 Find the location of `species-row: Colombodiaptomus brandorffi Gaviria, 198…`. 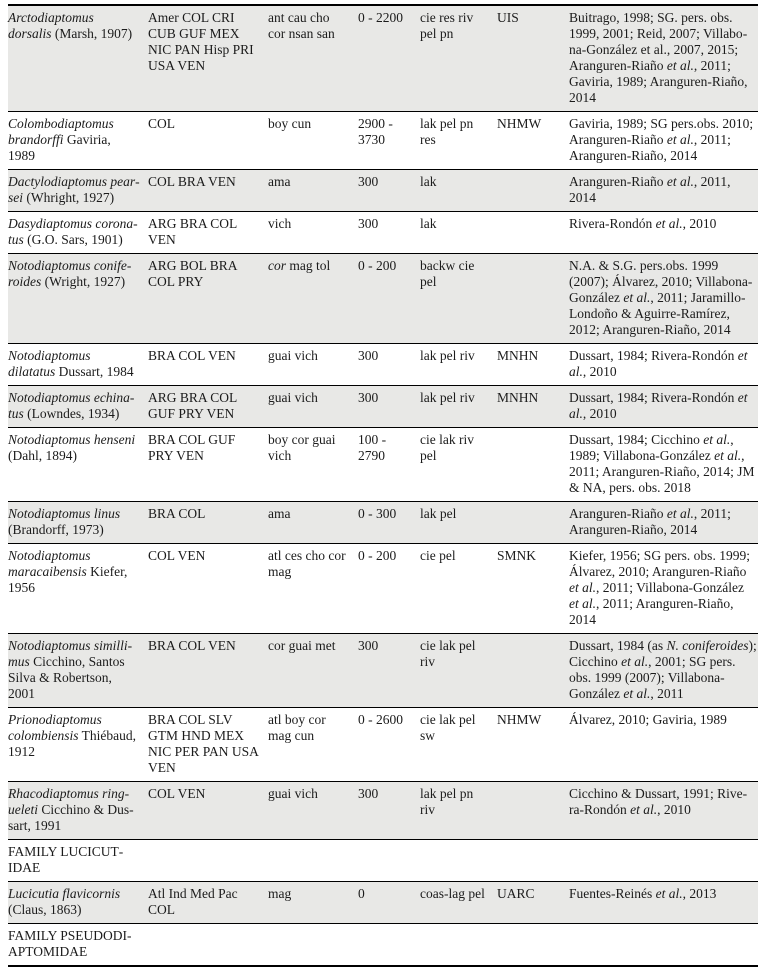

species-row: Colombodiaptomus brandorffi Gaviria, 198… is located at coordinates (383, 141).